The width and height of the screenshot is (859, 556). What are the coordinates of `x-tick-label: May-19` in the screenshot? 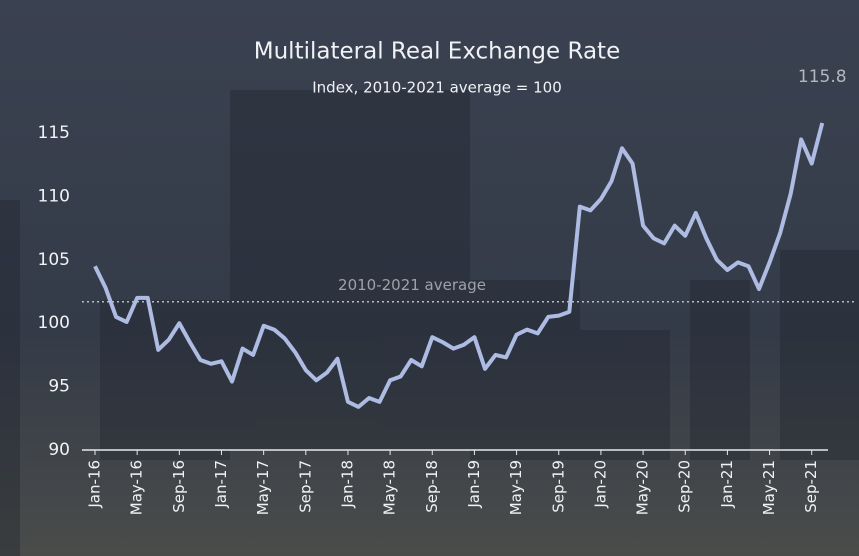 It's located at (516, 487).